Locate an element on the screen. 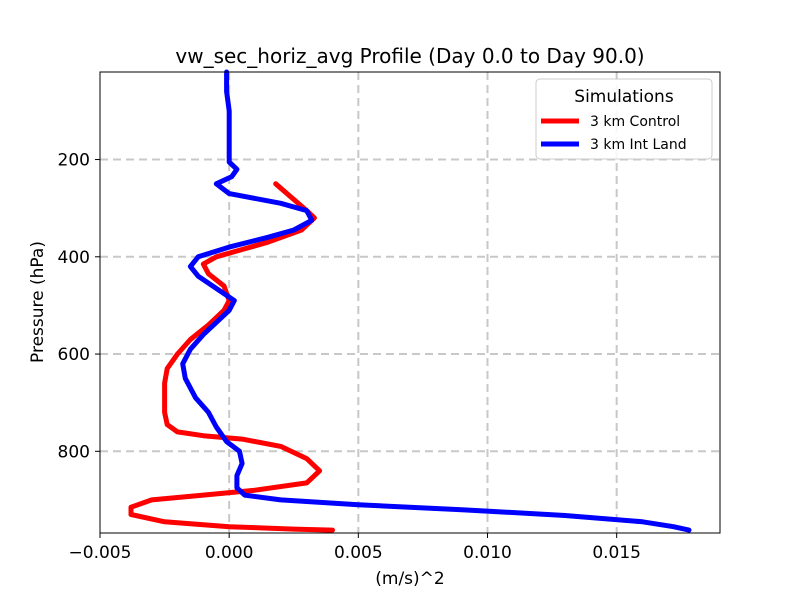  y-axis-label: Pressure (hPa) is located at coordinates (38, 302).